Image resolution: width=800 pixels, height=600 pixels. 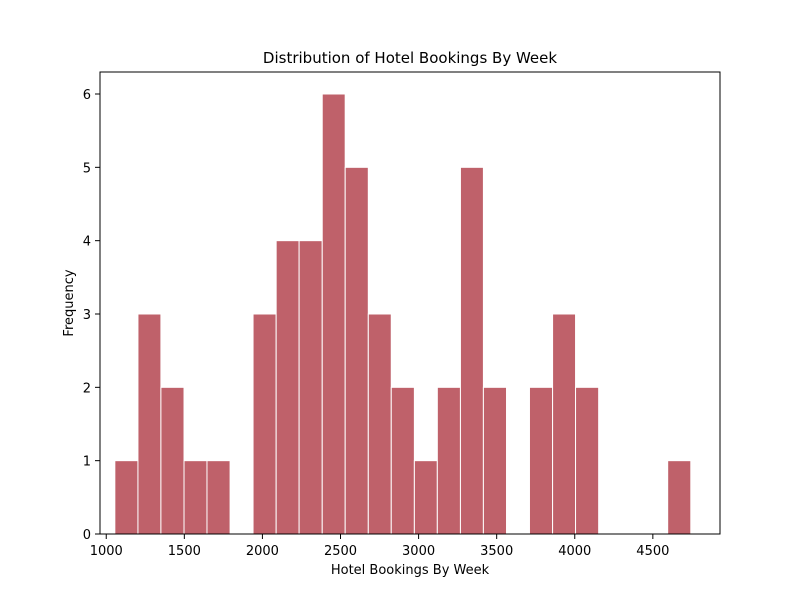 What do you see at coordinates (106, 551) in the screenshot?
I see `x-tick-label: 1000` at bounding box center [106, 551].